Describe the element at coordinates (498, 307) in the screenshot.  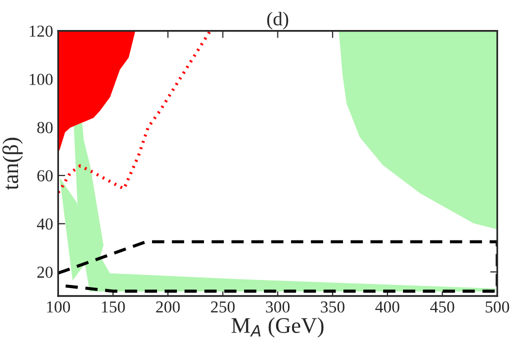
I see `x-tick-label: 500` at that location.